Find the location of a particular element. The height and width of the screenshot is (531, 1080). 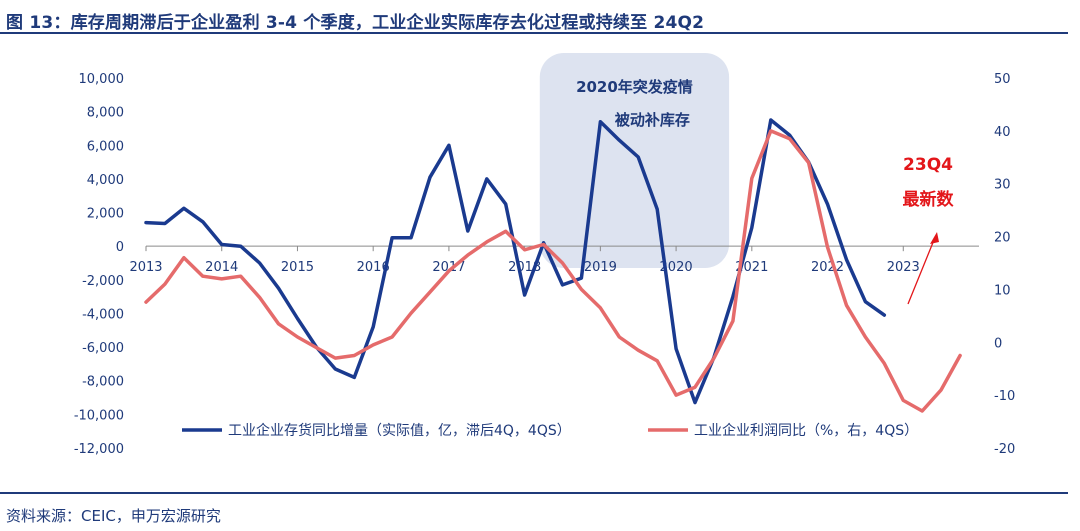

x-tick-label: 2014 is located at coordinates (221, 267).